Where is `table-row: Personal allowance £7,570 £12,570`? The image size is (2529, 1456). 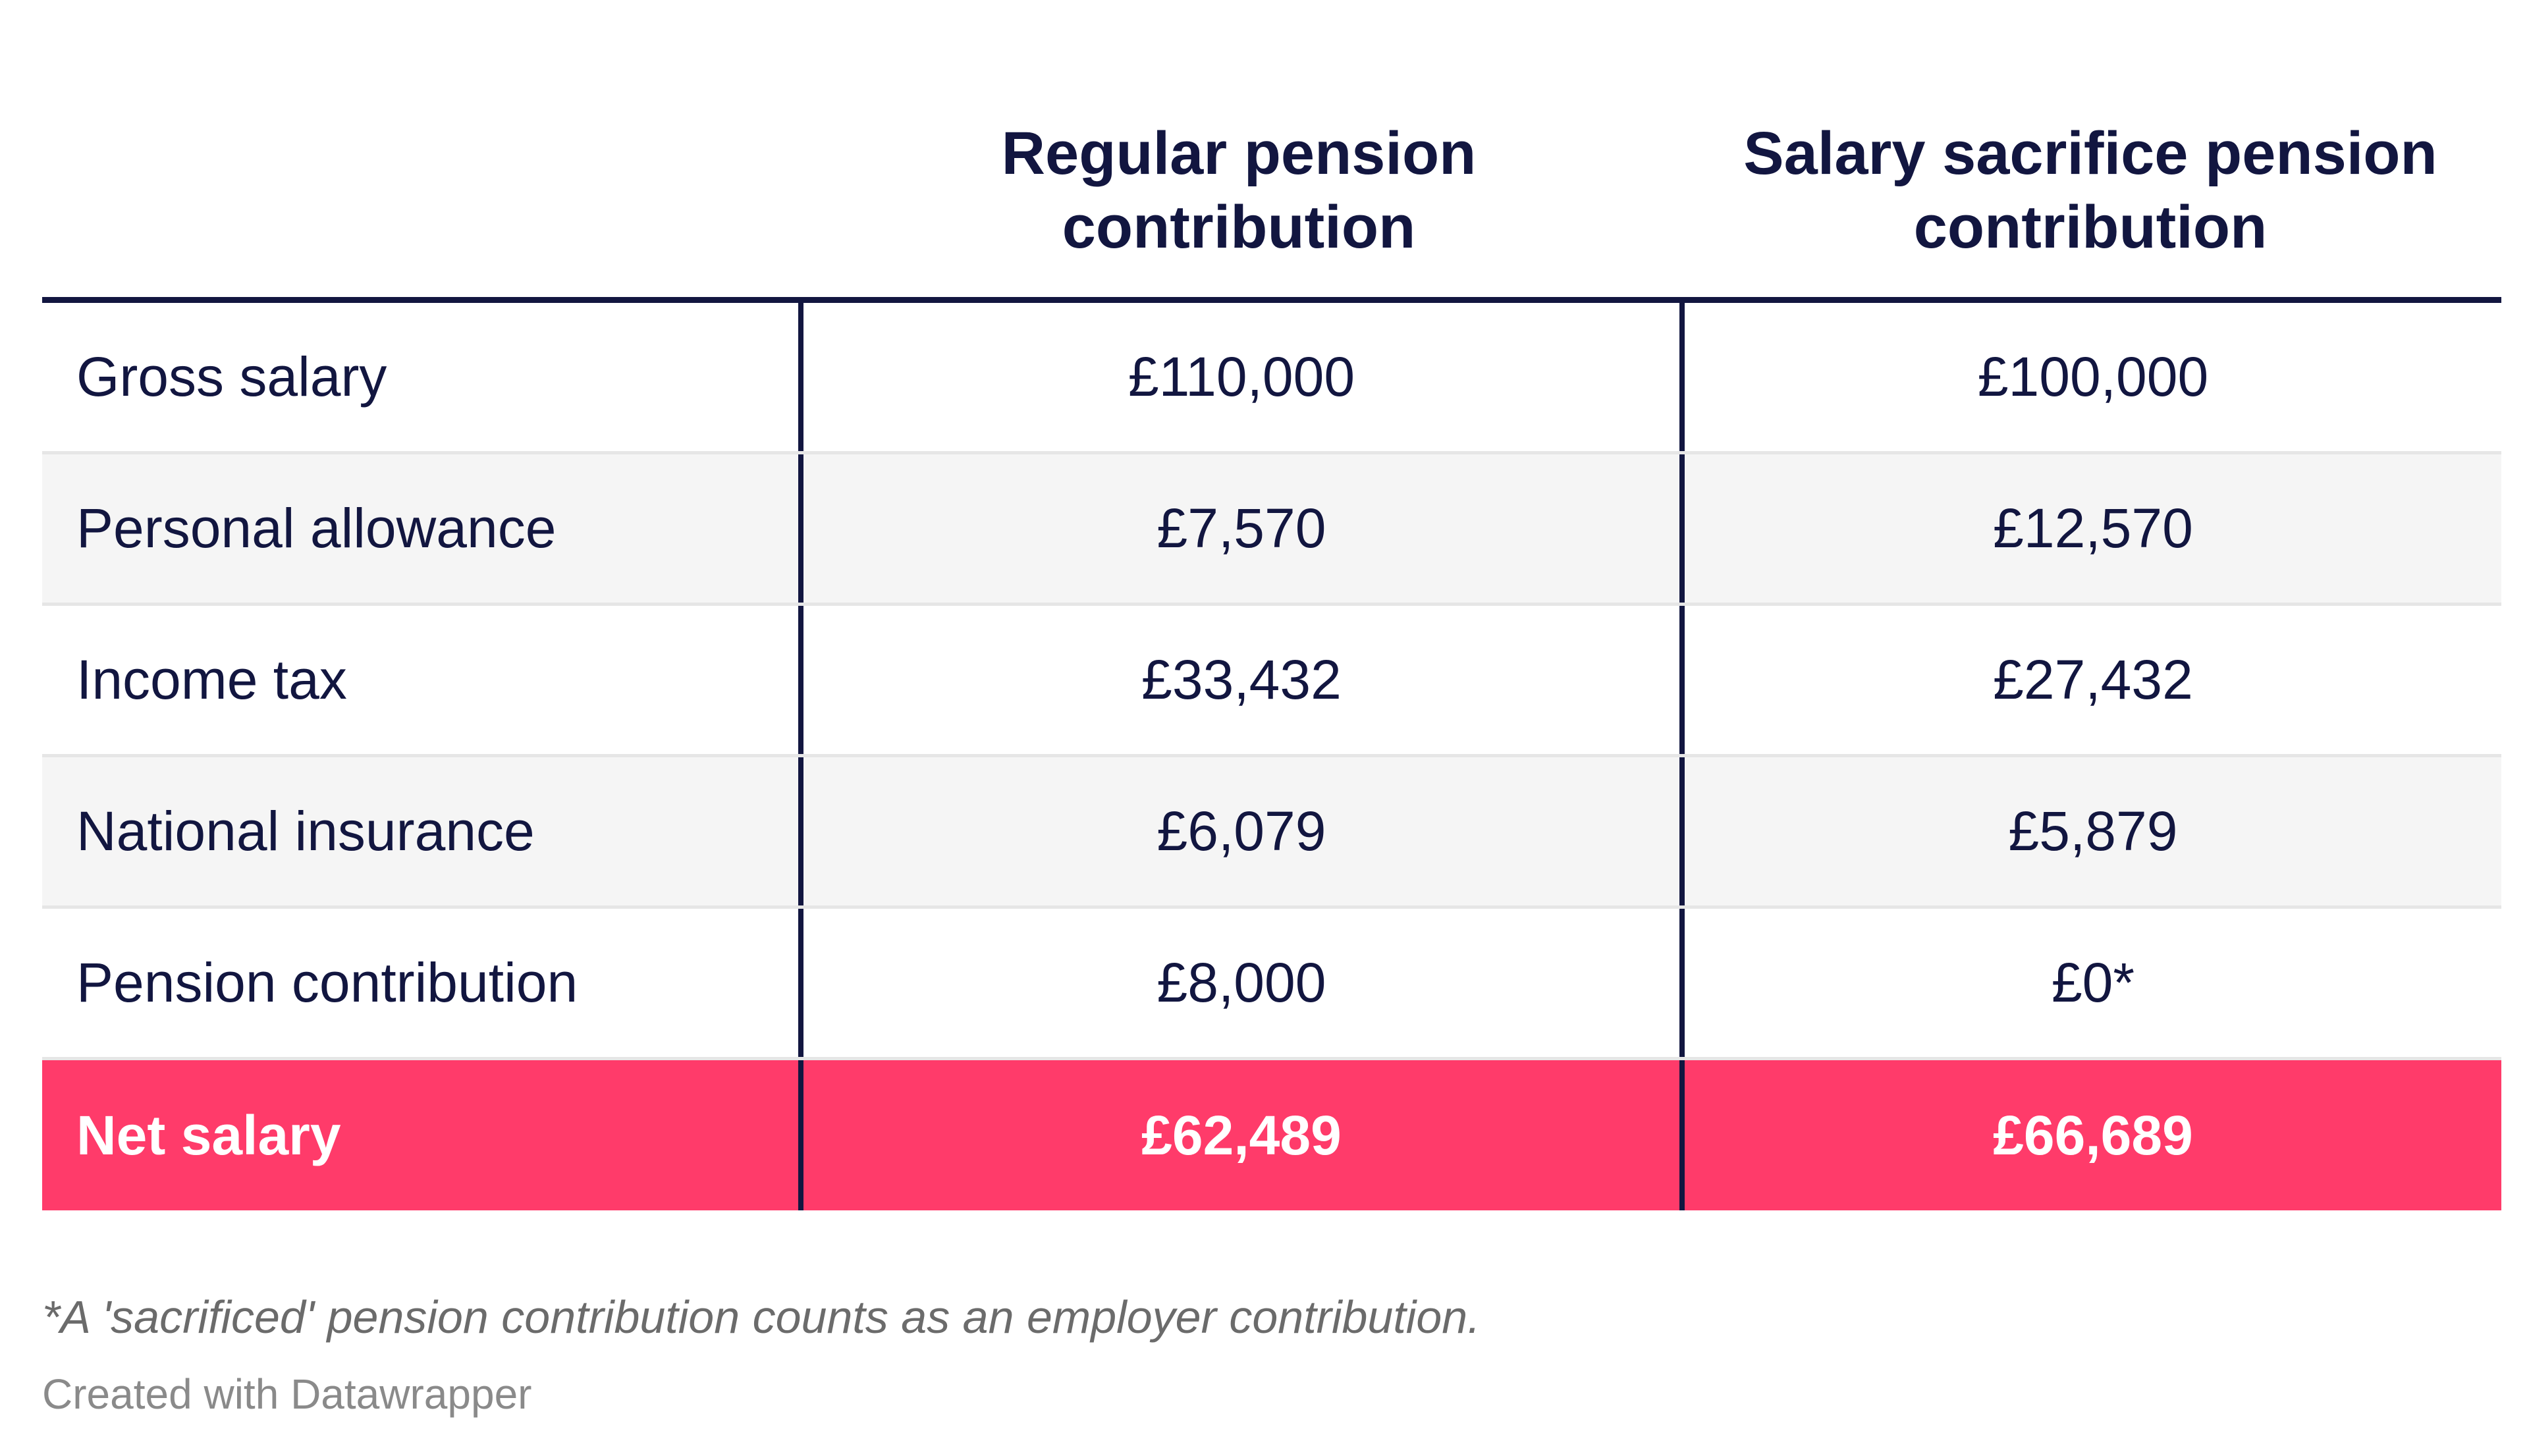 table-row: Personal allowance £7,570 £12,570 is located at coordinates (1271, 530).